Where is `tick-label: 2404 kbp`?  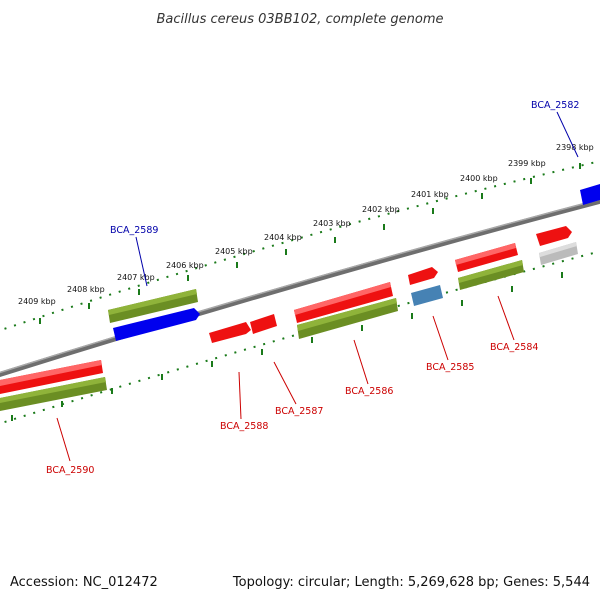
tick-label: 2404 kbp is located at coordinates (283, 237).